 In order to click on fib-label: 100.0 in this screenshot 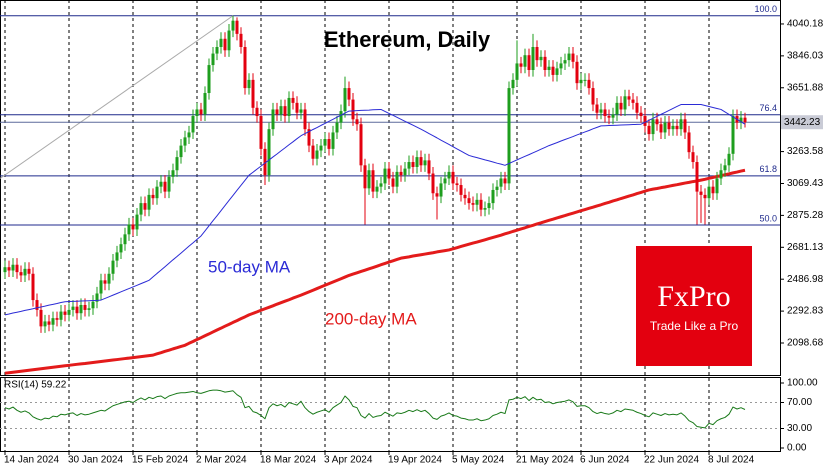, I will do `click(765, 9)`.